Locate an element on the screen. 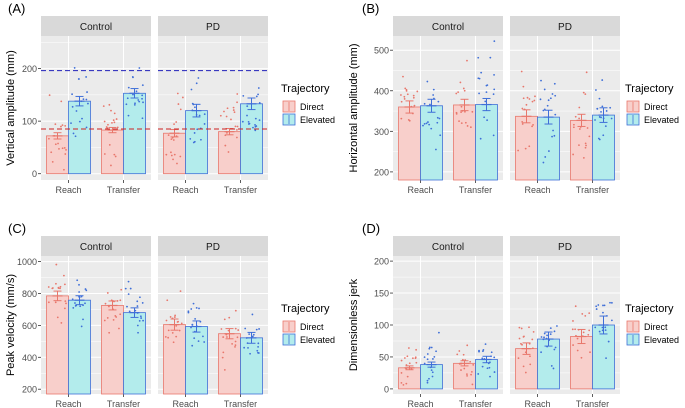  facet-pd: PD Reach Transfer is located at coordinates (565, 322).